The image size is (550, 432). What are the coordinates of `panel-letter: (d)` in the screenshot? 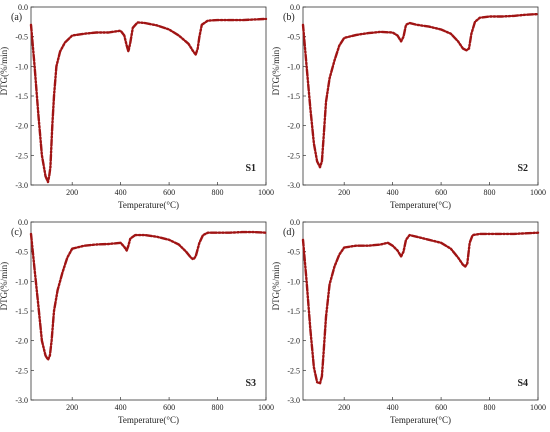 It's located at (289, 232).